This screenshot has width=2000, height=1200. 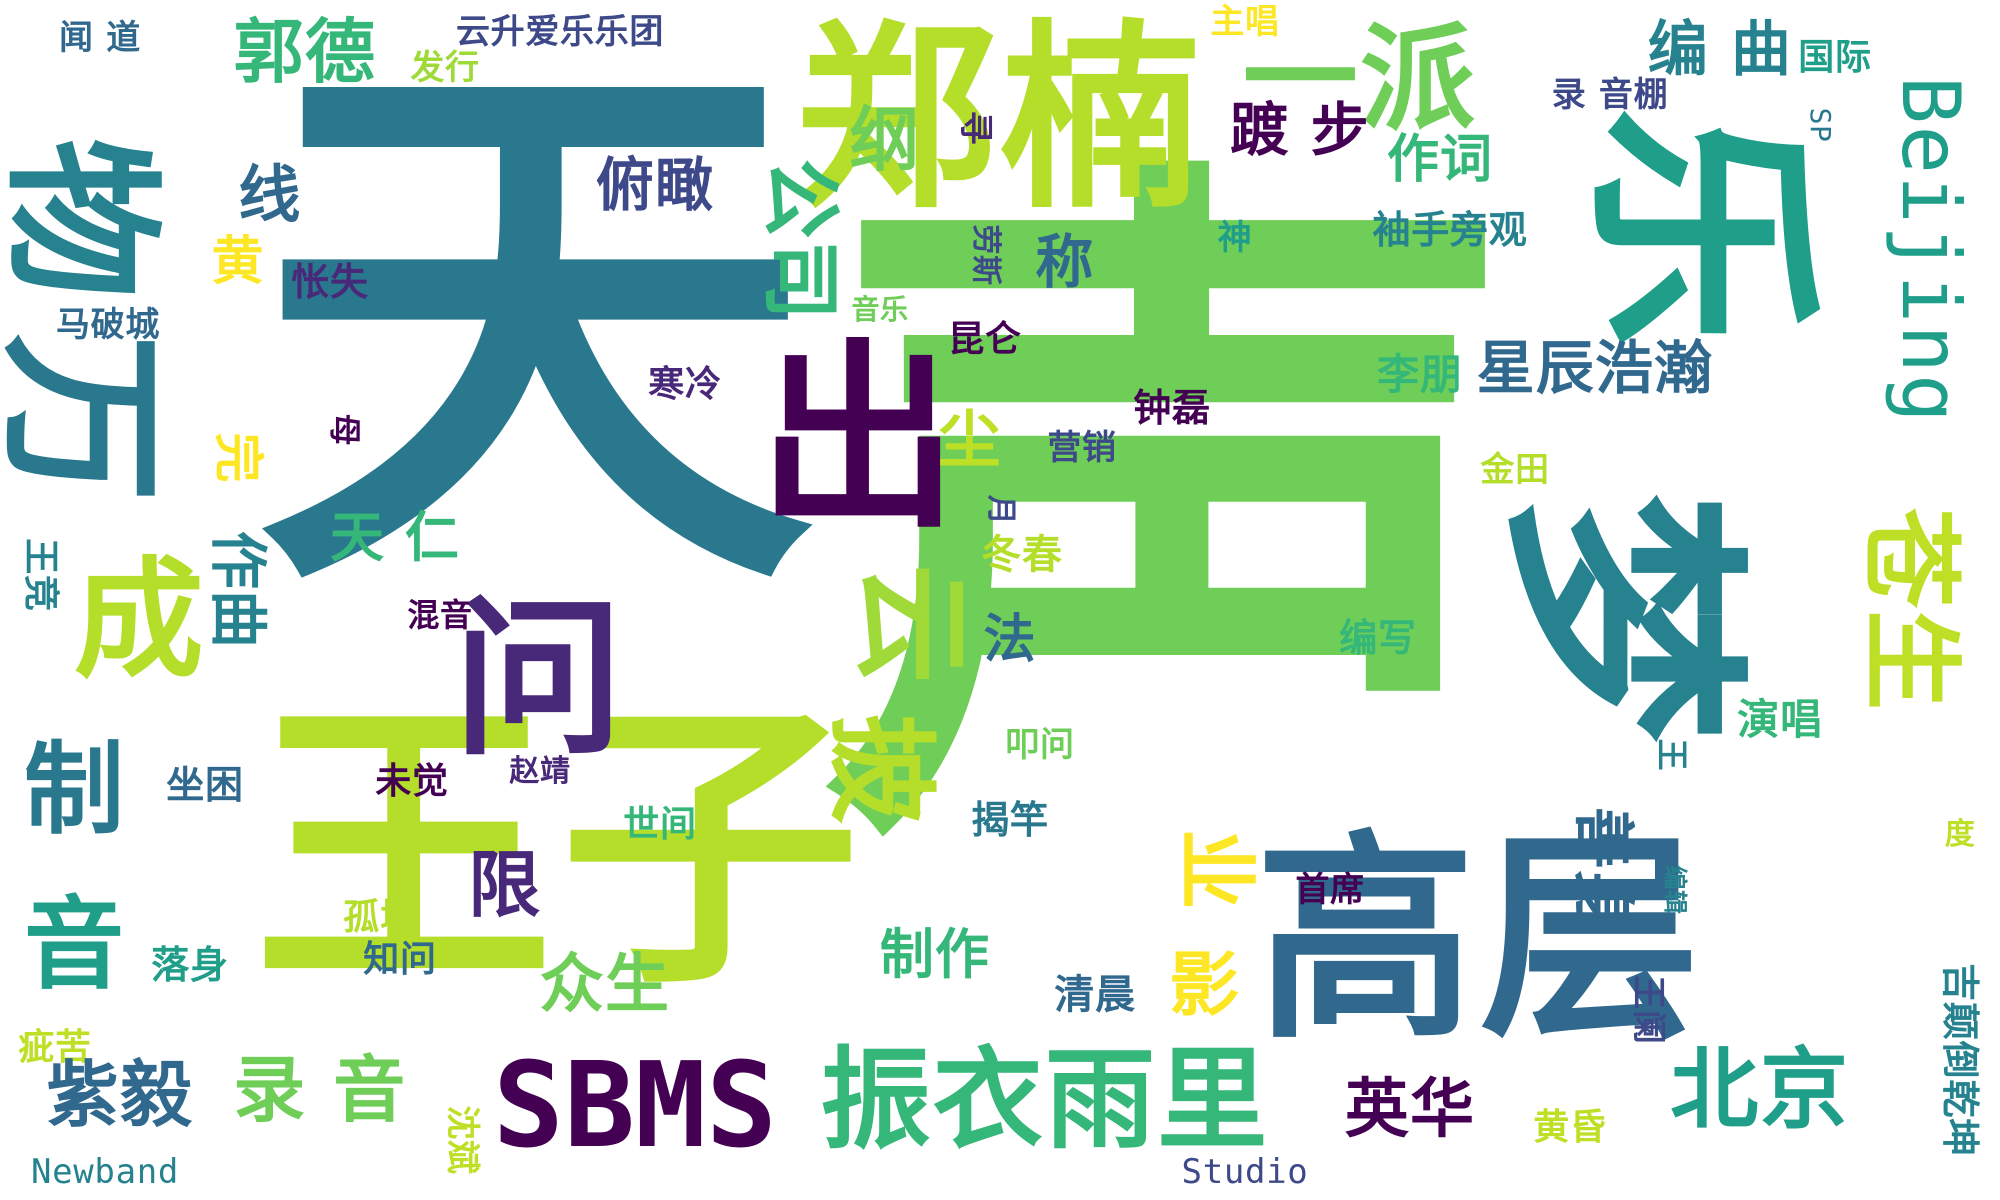 I want to click on word-le: 乐, so click(x=1700, y=230).